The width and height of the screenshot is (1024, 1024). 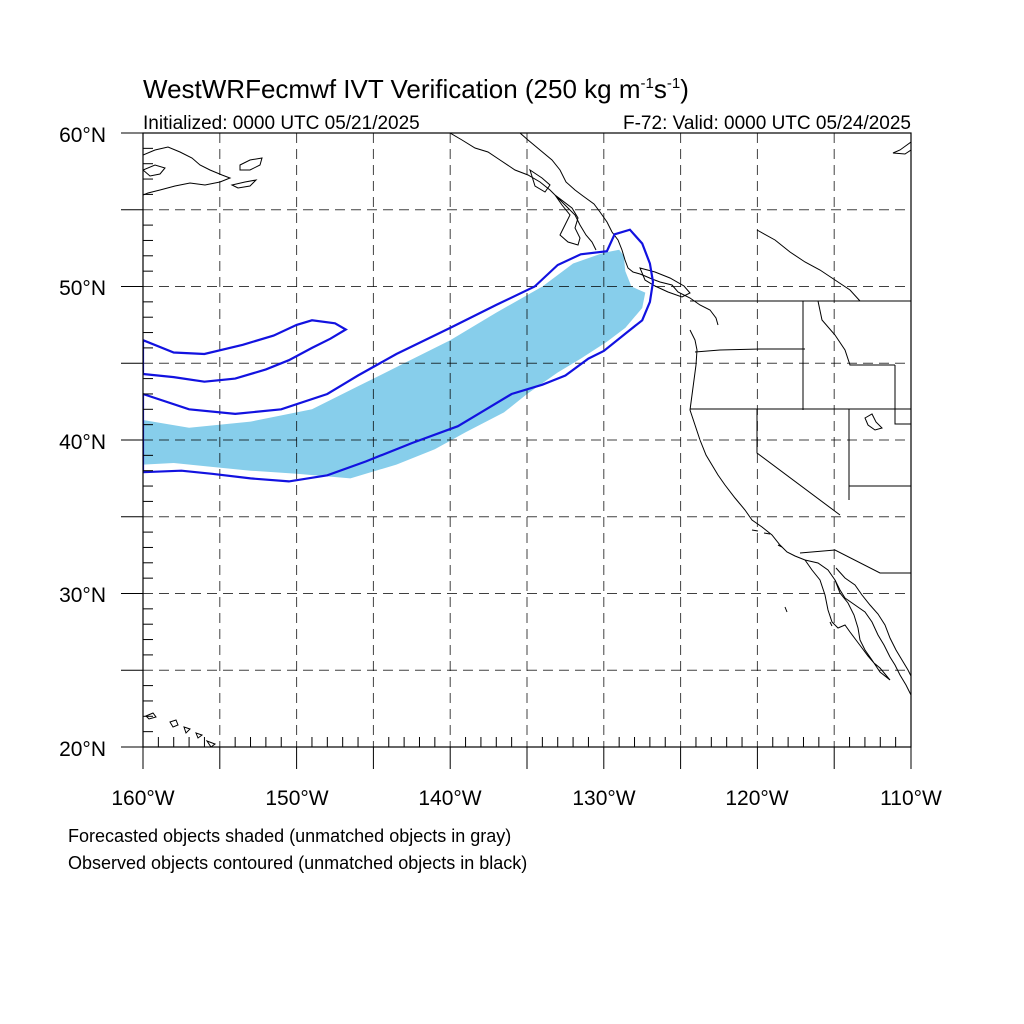 I want to click on lat-label-30n: 30°N, so click(x=82, y=595).